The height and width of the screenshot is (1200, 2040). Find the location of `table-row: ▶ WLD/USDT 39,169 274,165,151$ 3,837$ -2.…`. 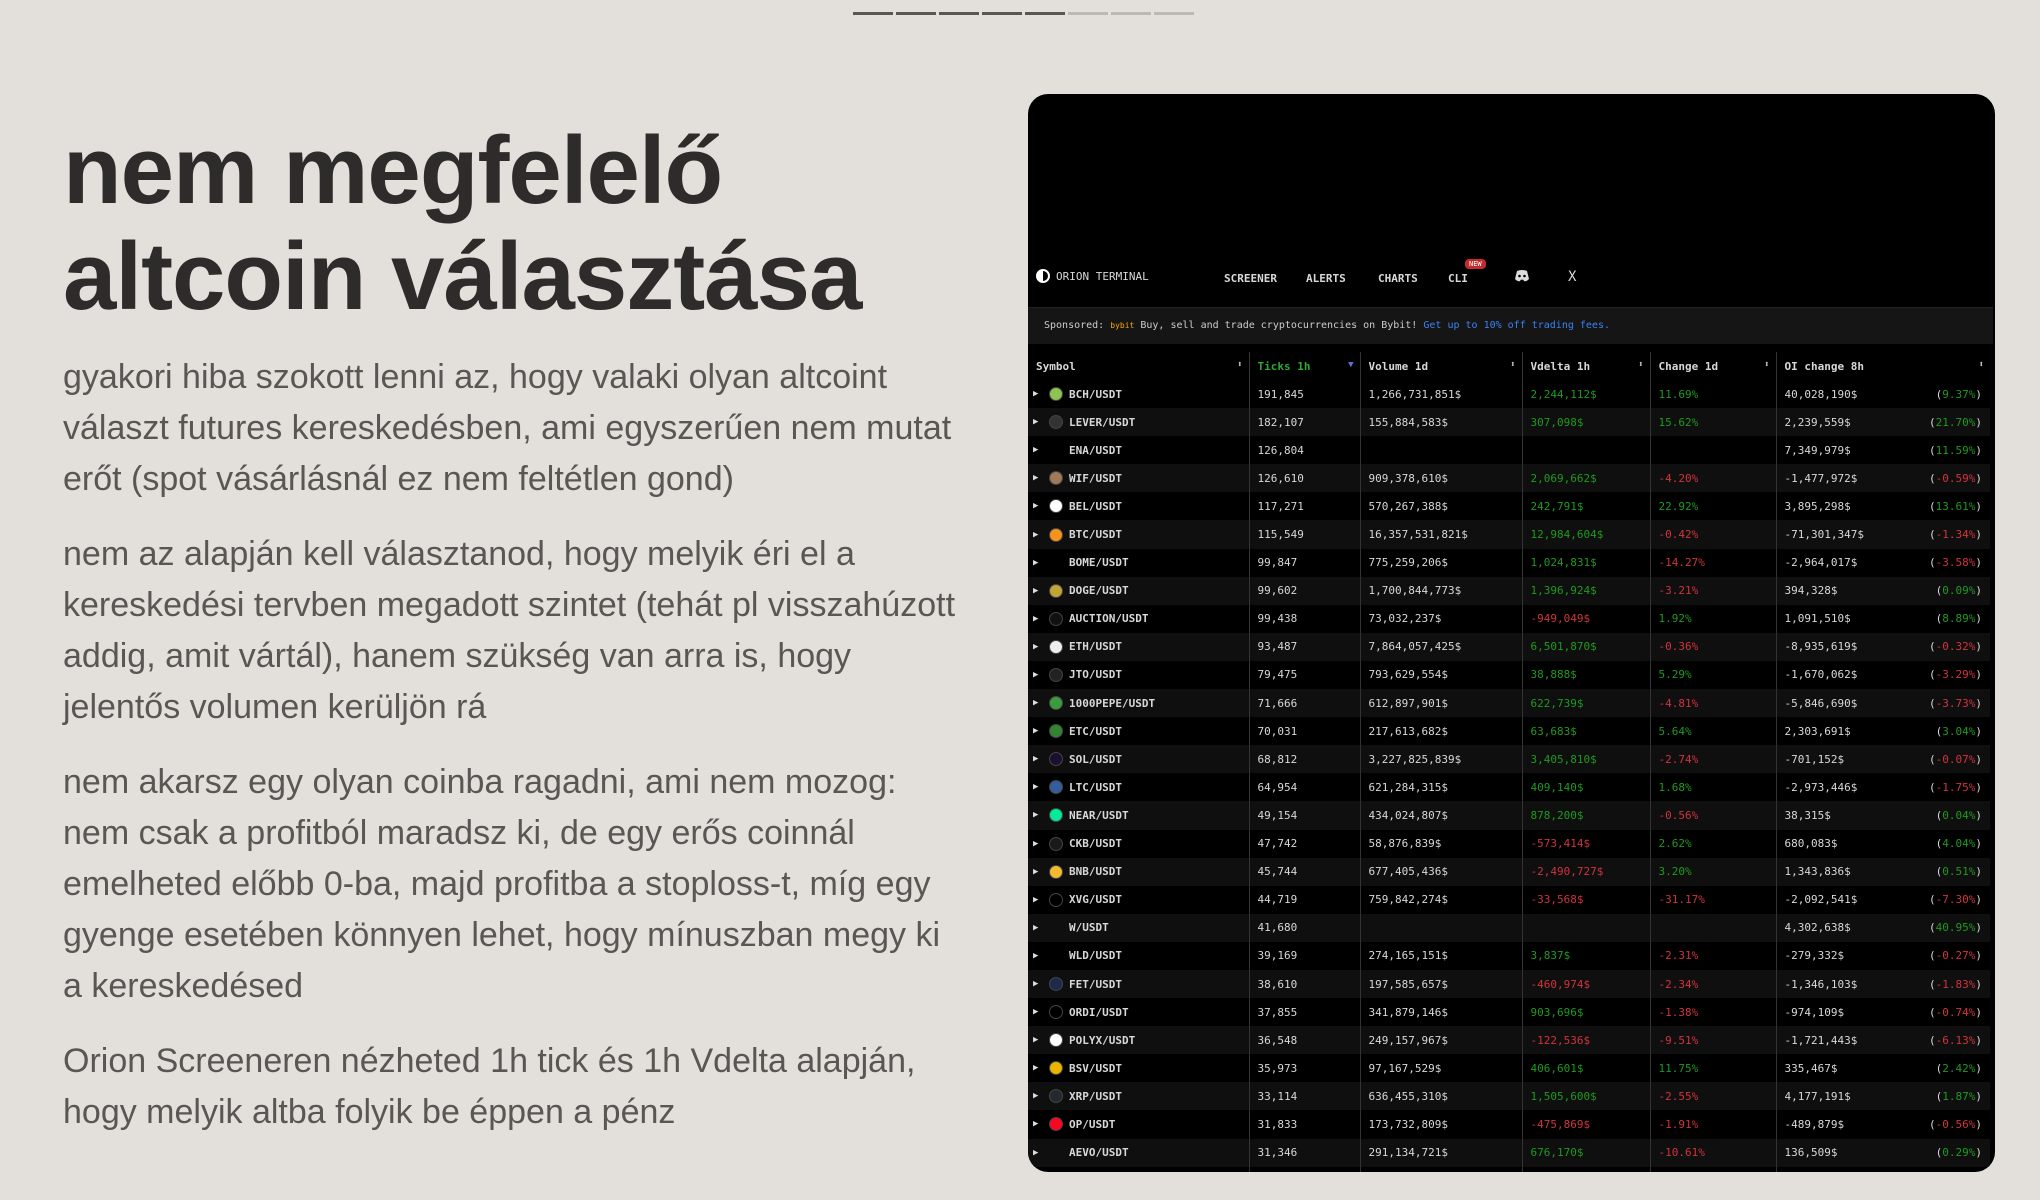

table-row: ▶ WLD/USDT 39,169 274,165,151$ 3,837$ -2.… is located at coordinates (1509, 955).